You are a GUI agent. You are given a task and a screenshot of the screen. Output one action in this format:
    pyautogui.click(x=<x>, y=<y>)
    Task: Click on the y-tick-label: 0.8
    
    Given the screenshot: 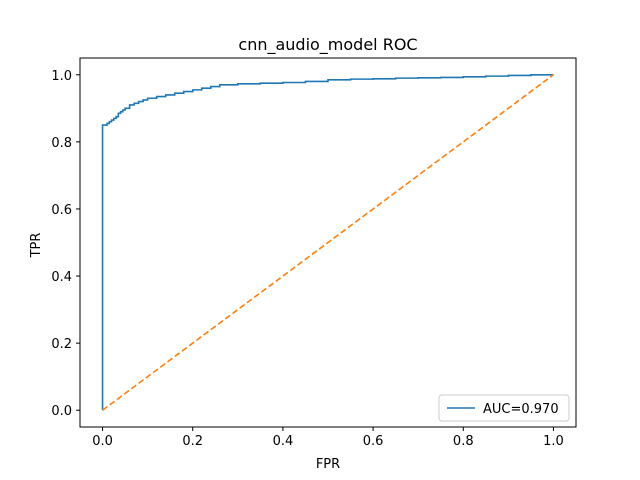 What is the action you would take?
    pyautogui.click(x=61, y=143)
    